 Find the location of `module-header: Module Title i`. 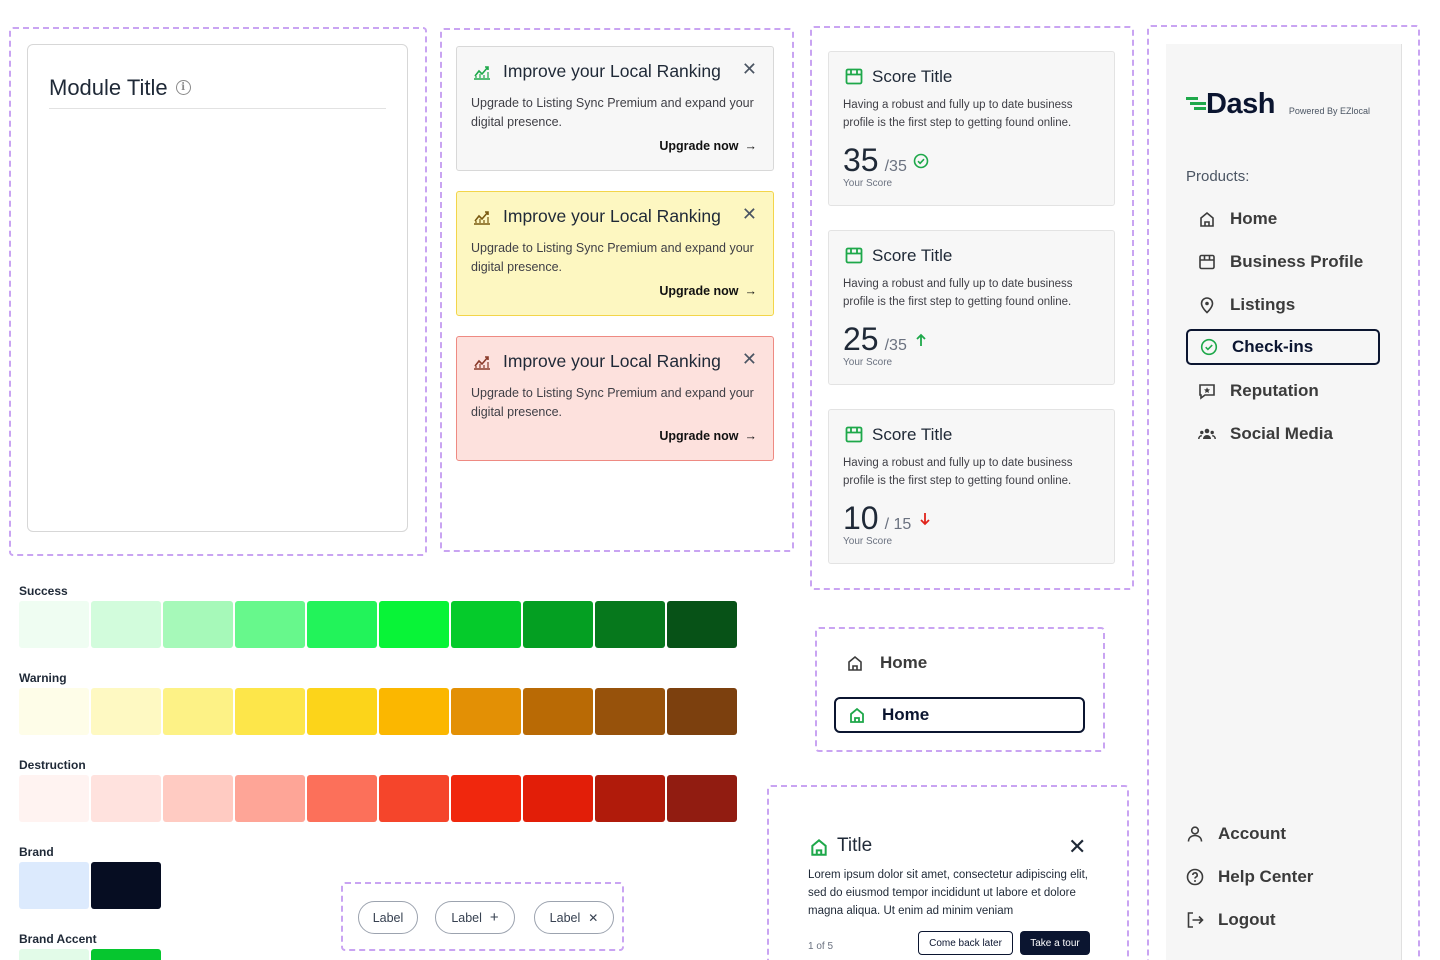

module-header: Module Title i is located at coordinates (217, 88).